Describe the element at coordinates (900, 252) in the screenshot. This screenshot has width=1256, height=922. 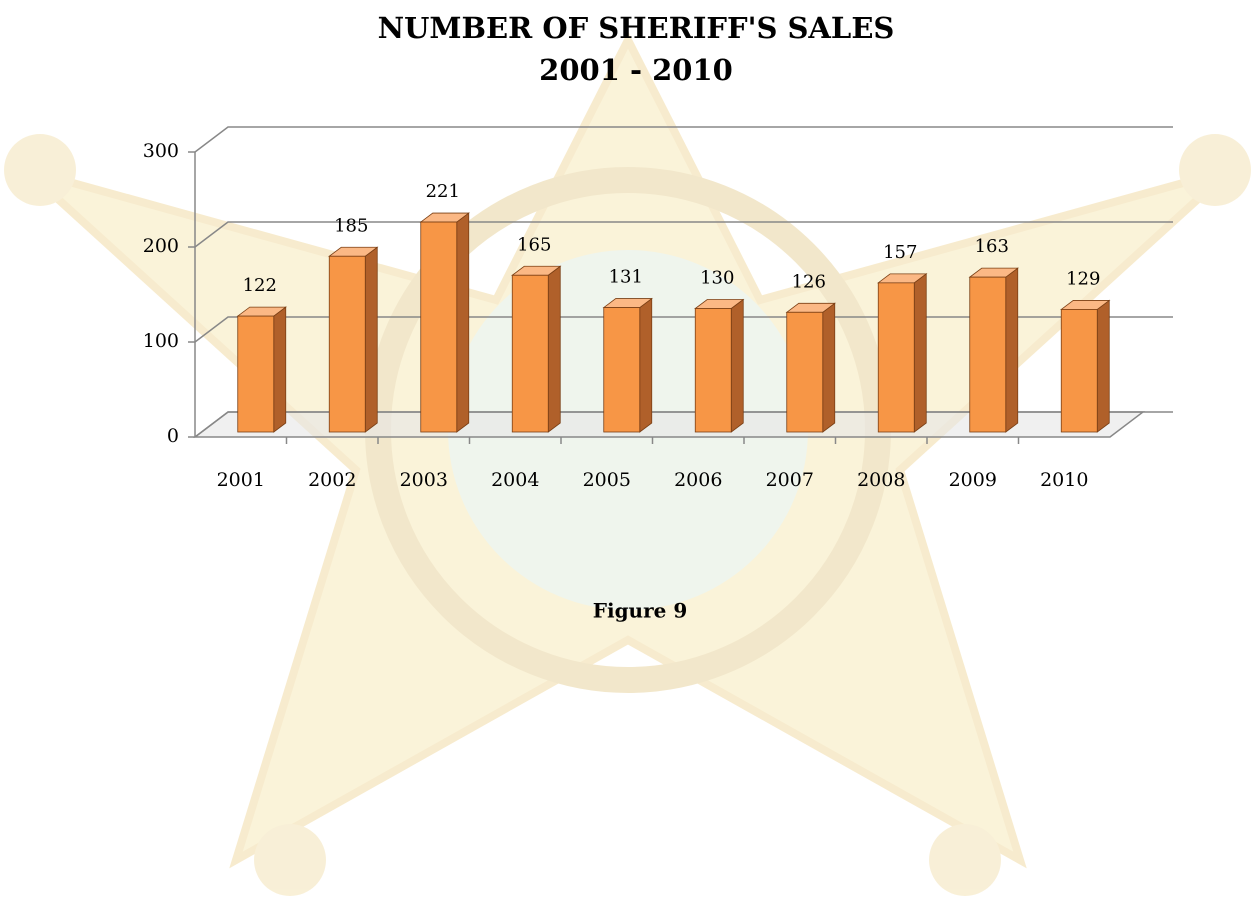
I see `data-label: 157` at that location.